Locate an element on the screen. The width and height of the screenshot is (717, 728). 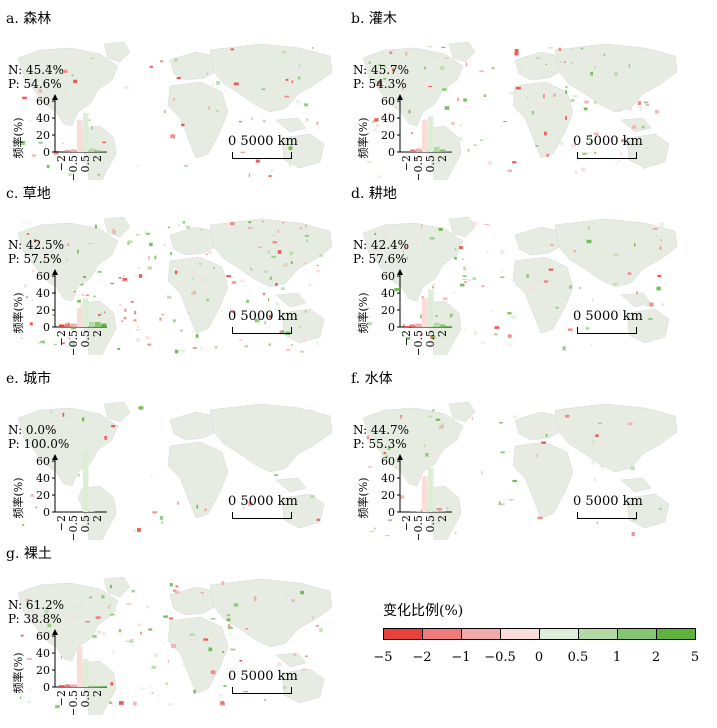
frequency-histogram: 频率(%) 0 20 40 60 −2 −0.5 0.5 2 is located at coordinates (59, 495).